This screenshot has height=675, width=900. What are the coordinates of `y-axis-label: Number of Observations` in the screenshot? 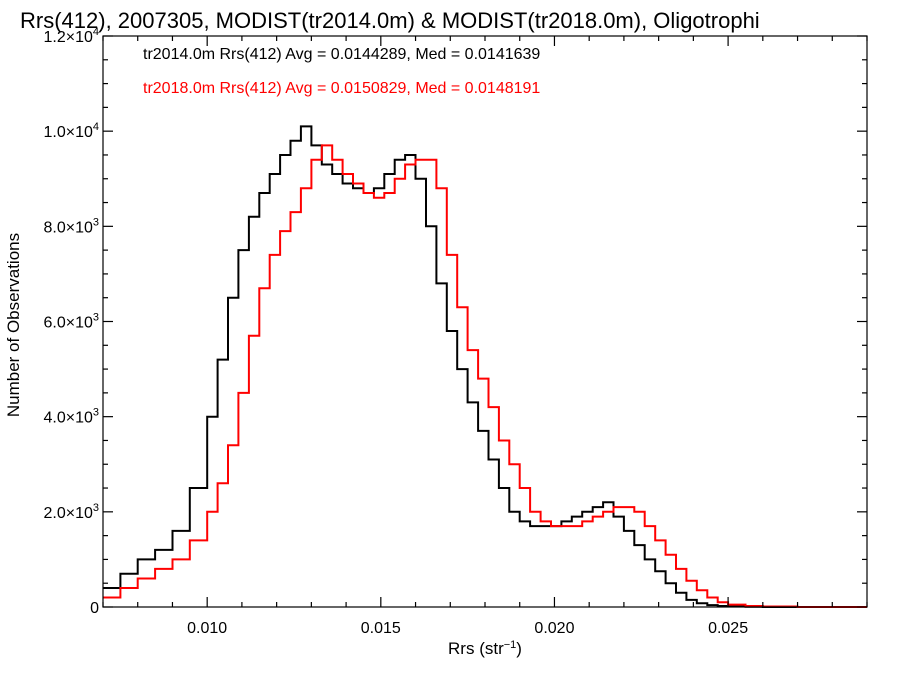 It's located at (13, 325).